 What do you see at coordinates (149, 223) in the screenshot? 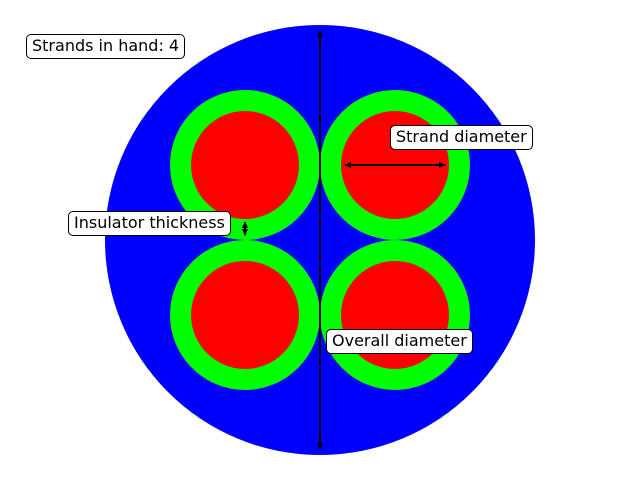
I see `insulator-thickness-label: Insulator thickness` at bounding box center [149, 223].